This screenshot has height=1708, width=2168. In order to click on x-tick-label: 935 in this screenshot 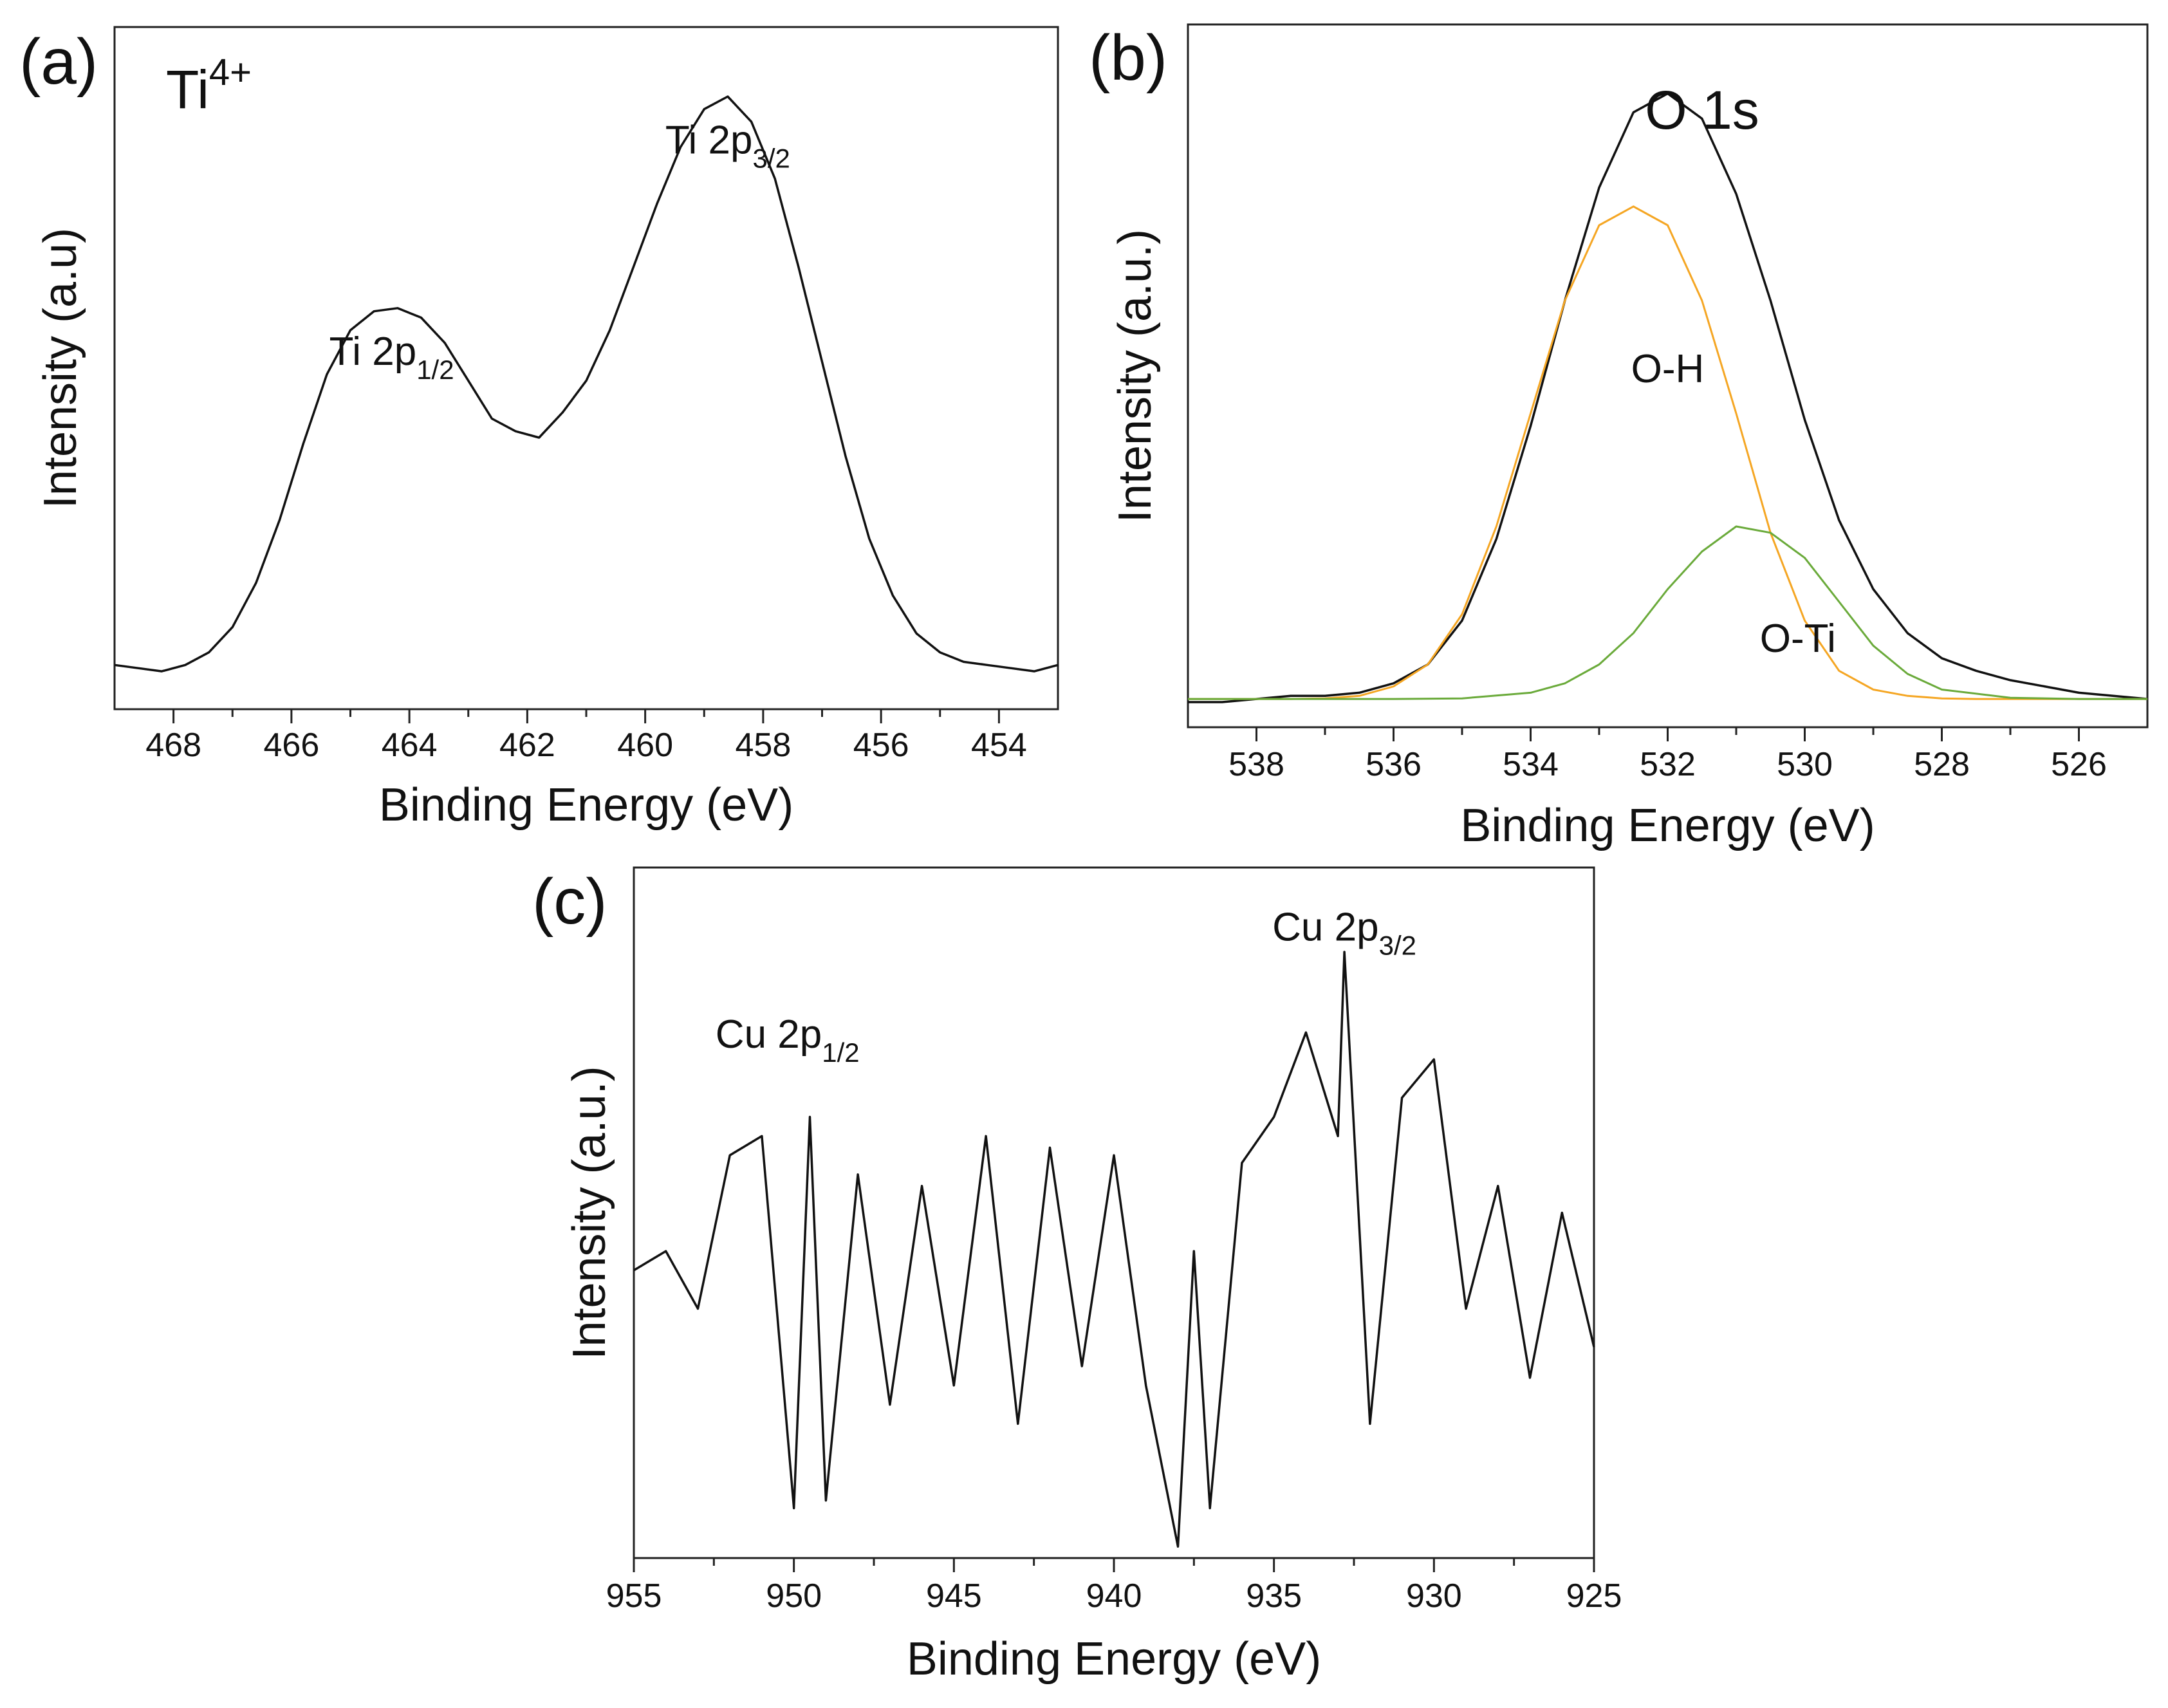, I will do `click(1274, 1596)`.